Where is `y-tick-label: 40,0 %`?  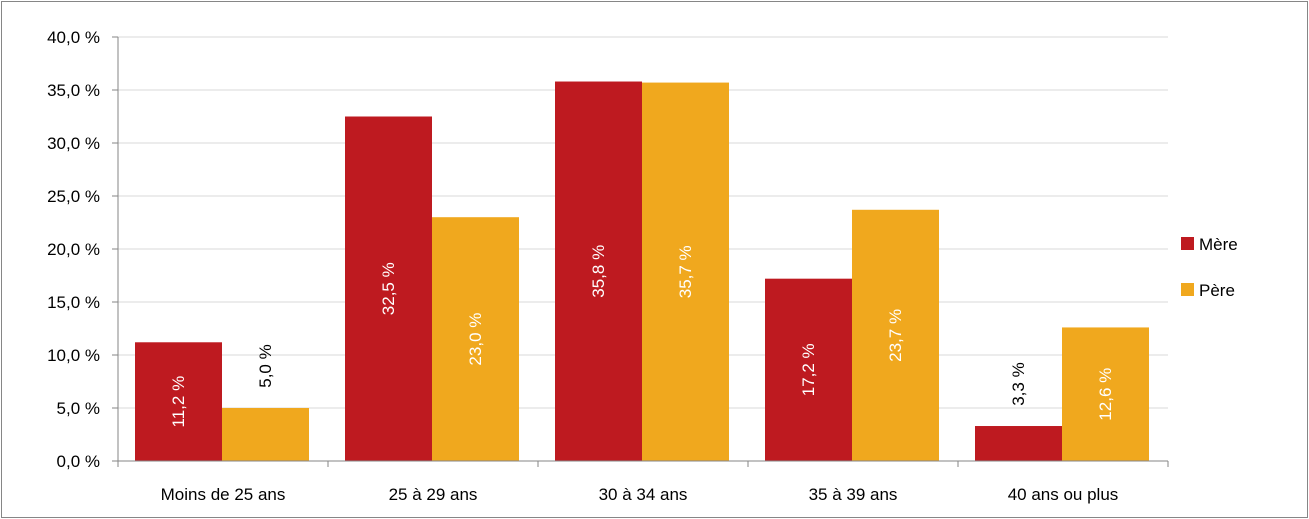 y-tick-label: 40,0 % is located at coordinates (73, 37).